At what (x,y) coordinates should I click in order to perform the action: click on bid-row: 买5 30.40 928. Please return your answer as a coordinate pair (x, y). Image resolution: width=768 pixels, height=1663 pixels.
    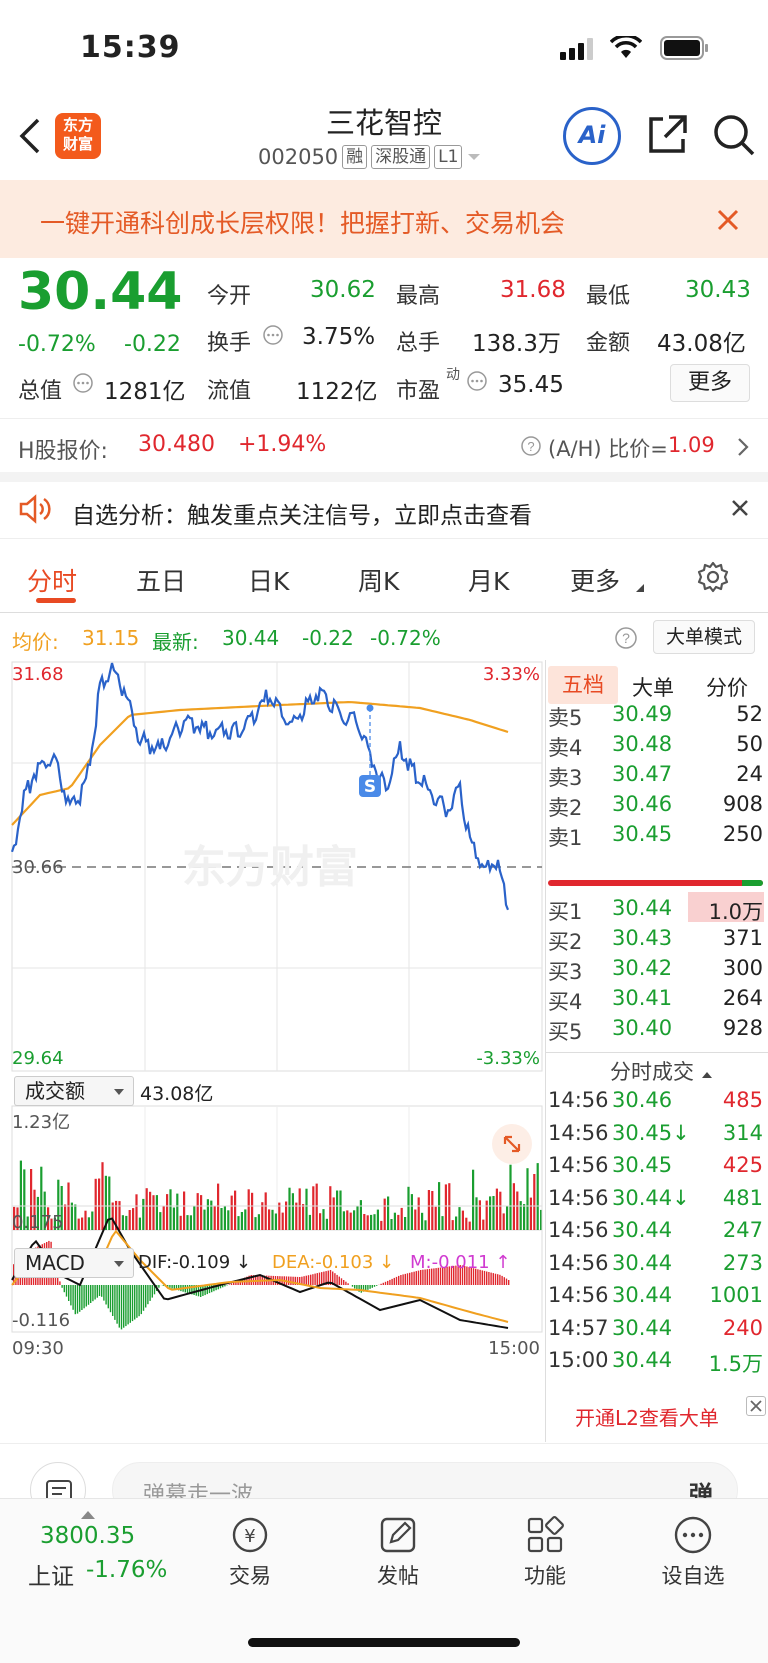
    Looking at the image, I should click on (655, 1032).